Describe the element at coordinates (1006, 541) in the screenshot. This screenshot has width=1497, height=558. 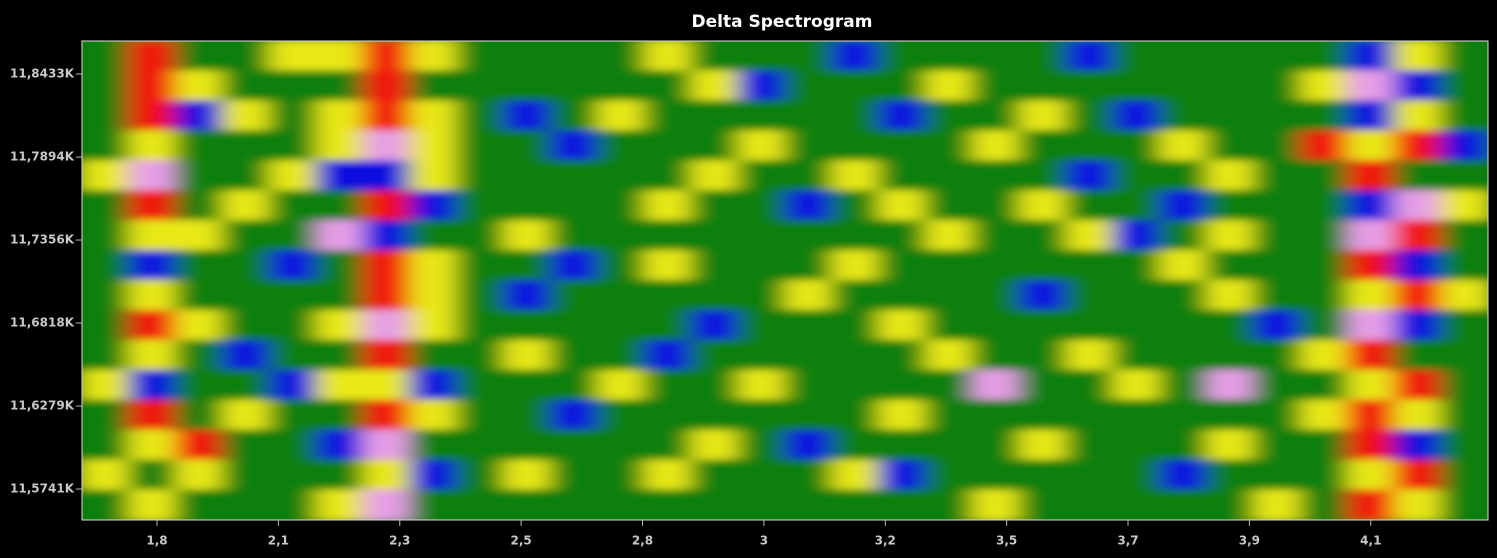
I see `x-tick-label: 3,5` at that location.